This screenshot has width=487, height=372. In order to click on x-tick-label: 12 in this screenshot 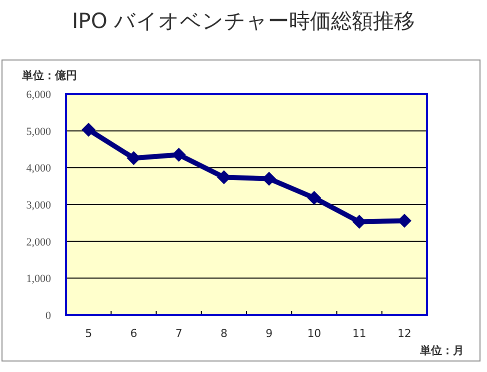, I will do `click(404, 333)`.